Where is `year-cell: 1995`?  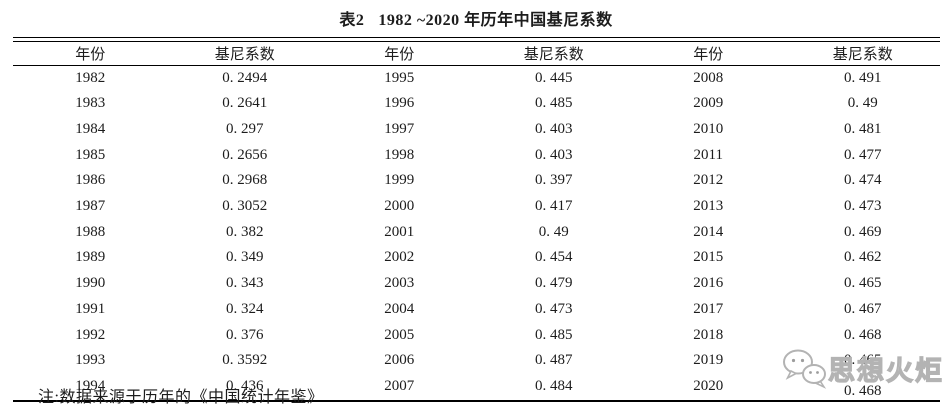 year-cell: 1995 is located at coordinates (399, 77).